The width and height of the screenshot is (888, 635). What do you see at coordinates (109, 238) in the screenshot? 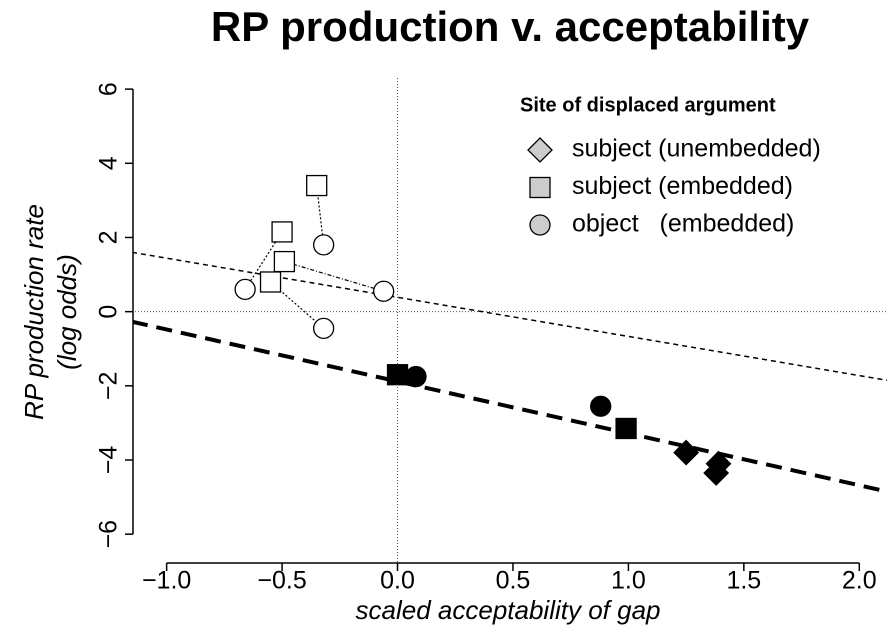
I see `y-tick-label: 2` at bounding box center [109, 238].